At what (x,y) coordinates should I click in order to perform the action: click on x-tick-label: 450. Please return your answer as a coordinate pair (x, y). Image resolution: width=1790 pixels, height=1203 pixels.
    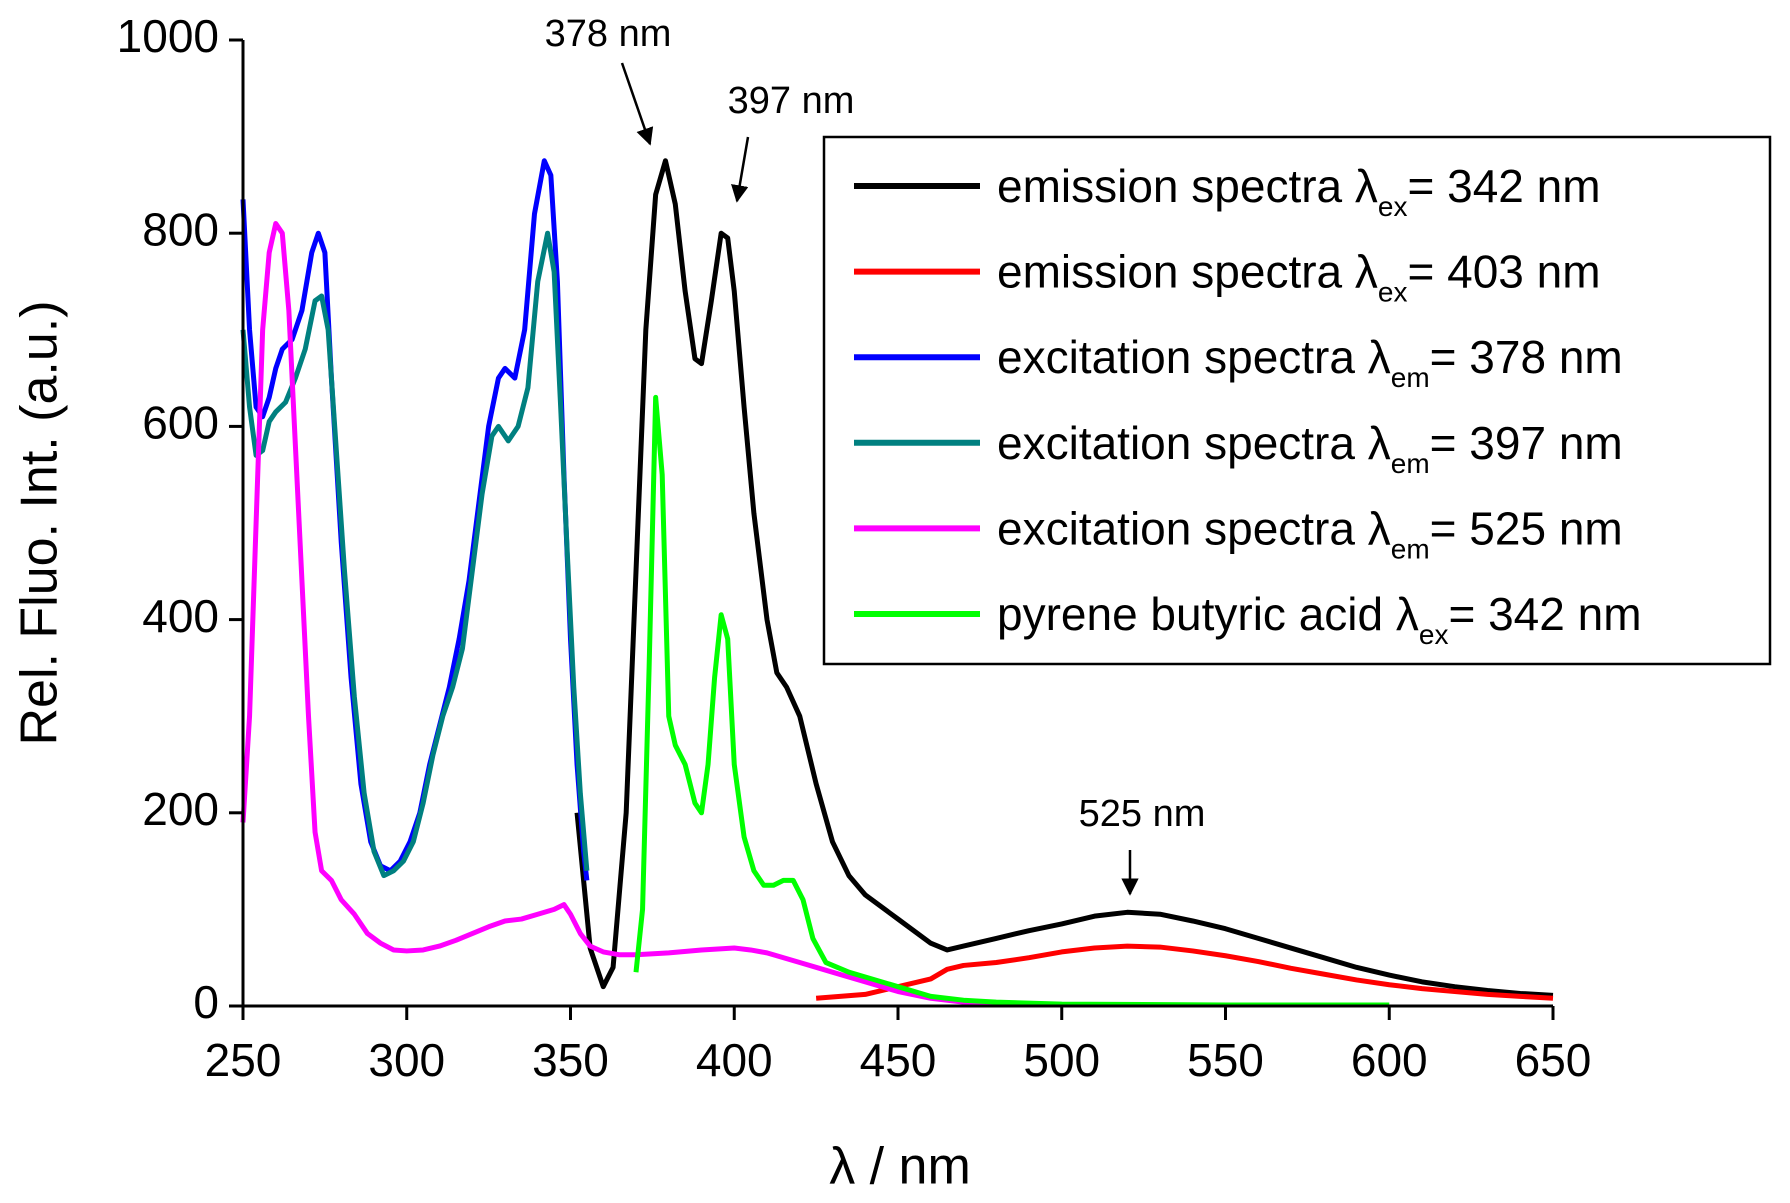
    Looking at the image, I should click on (898, 1060).